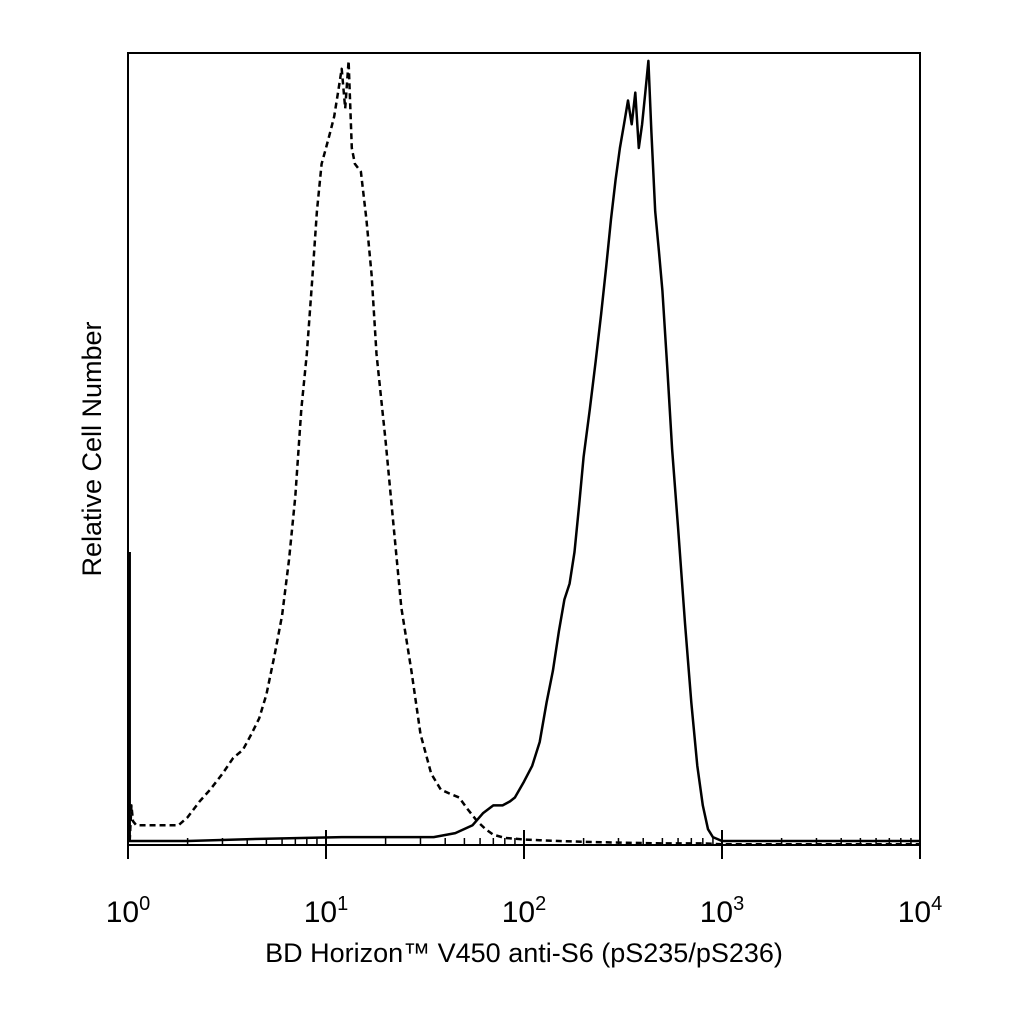  What do you see at coordinates (144, 904) in the screenshot?
I see `x-tick-label-exponent: 0` at bounding box center [144, 904].